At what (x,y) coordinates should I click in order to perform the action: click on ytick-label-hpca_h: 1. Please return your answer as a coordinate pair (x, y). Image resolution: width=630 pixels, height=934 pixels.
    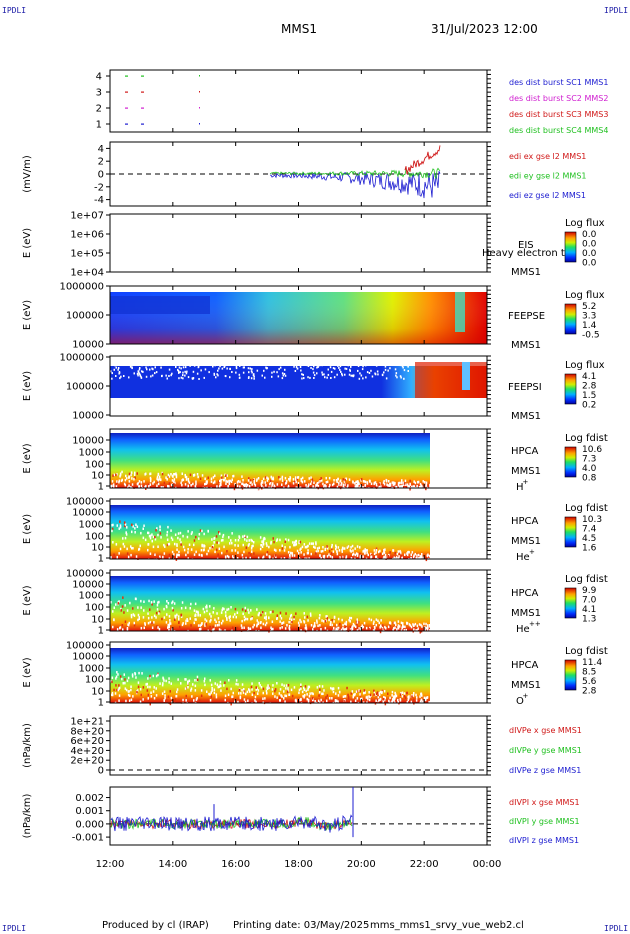
    Looking at the image, I should click on (101, 487).